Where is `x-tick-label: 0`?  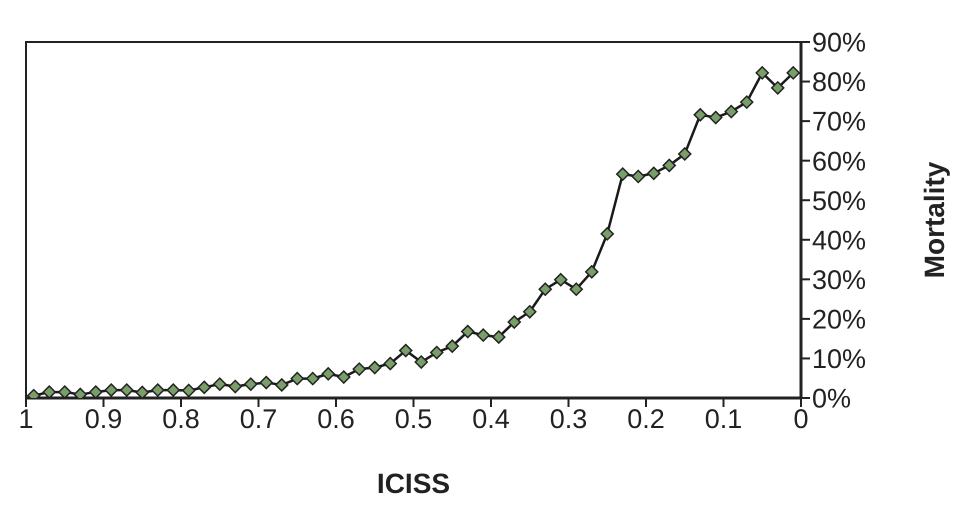
x-tick-label: 0 is located at coordinates (801, 419).